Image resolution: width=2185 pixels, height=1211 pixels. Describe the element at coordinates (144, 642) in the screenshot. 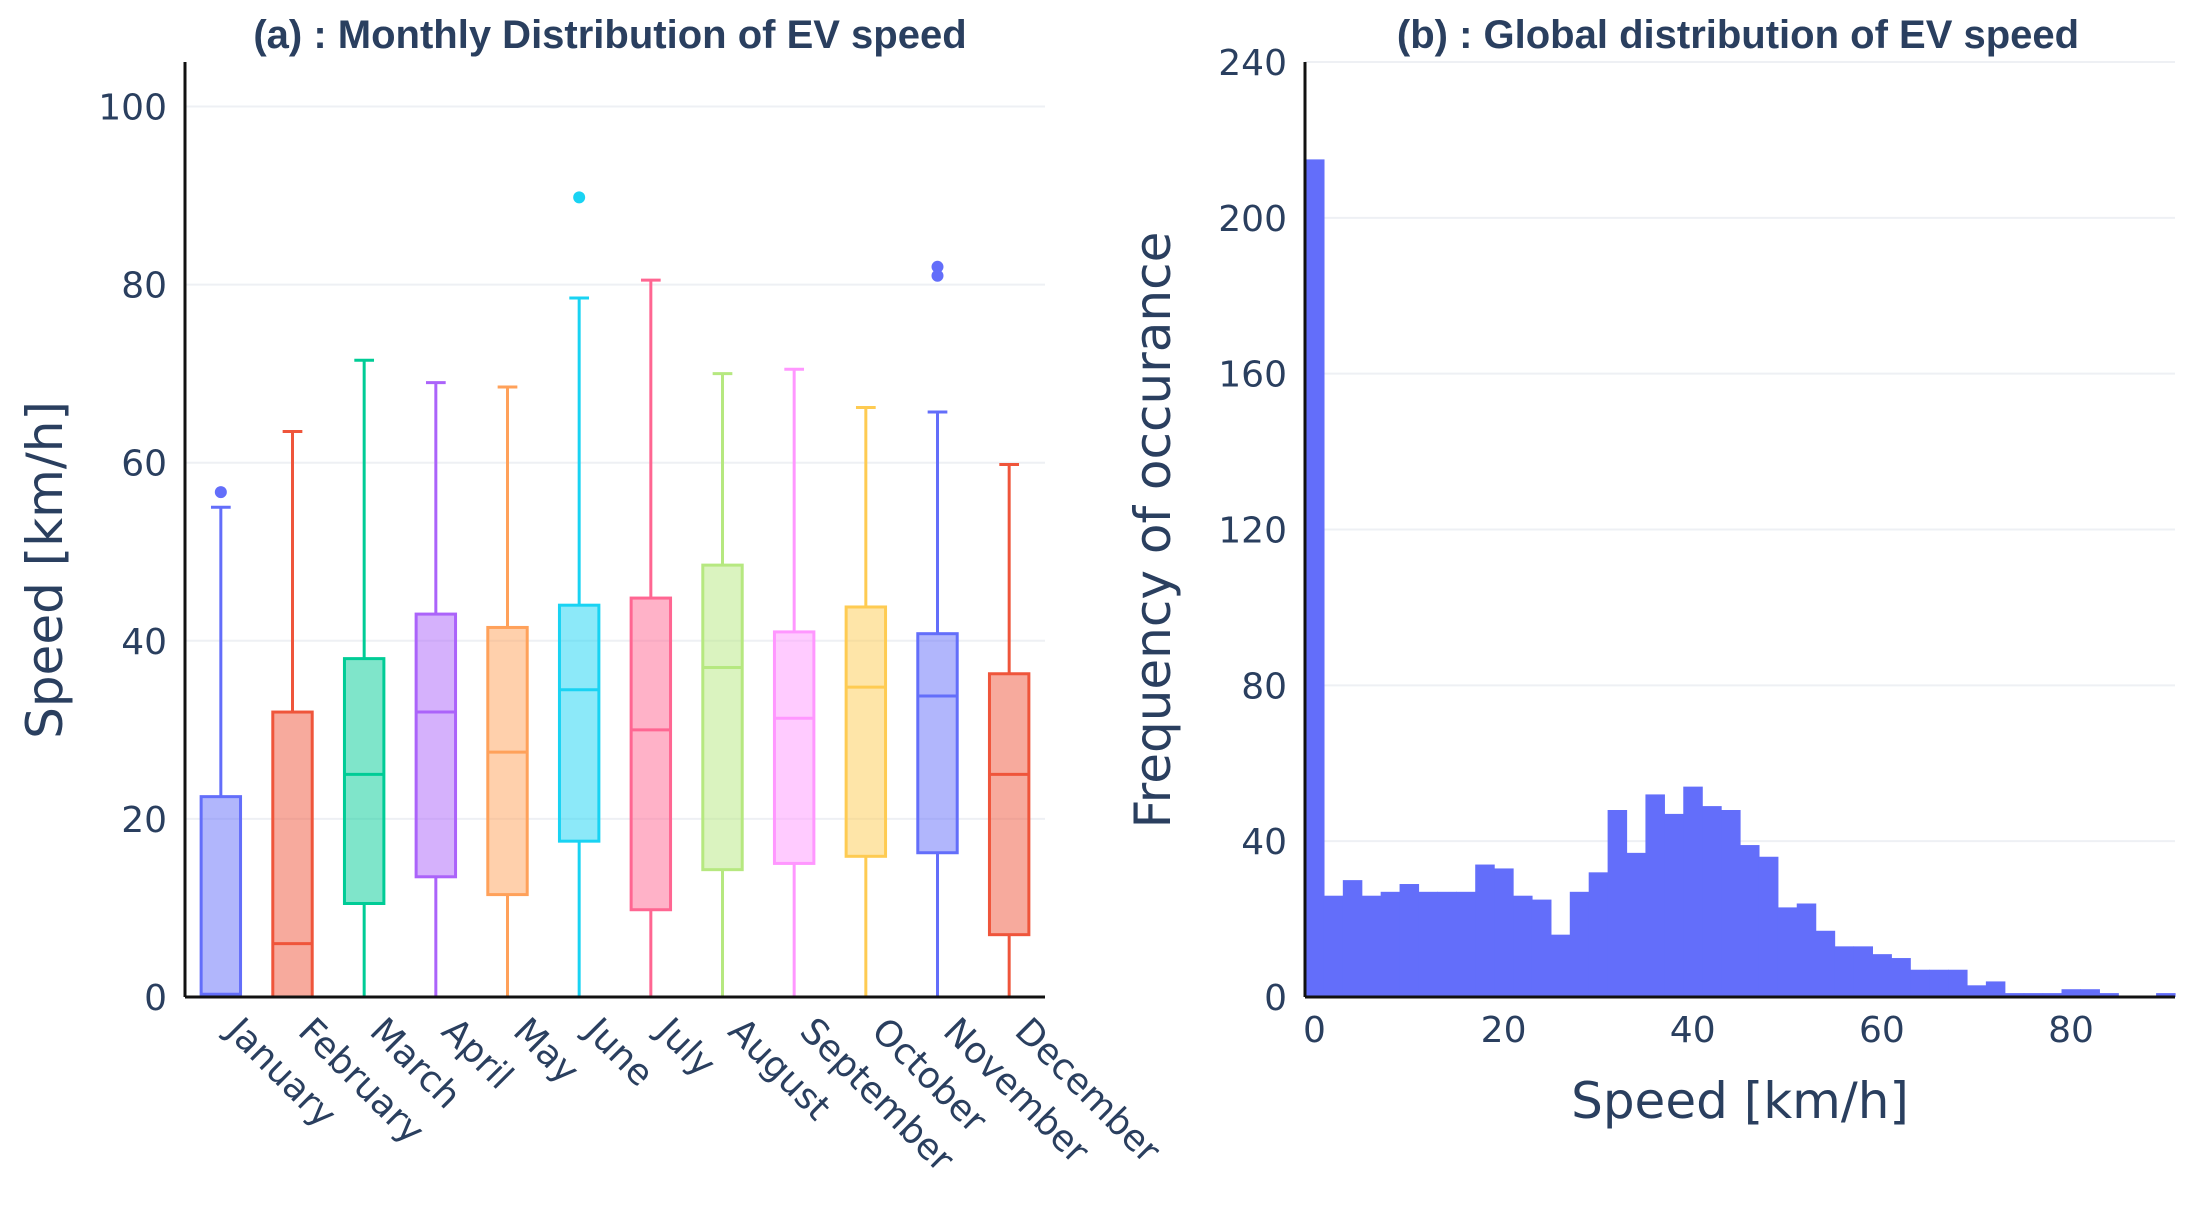

I see `box-plot-y-tick-label: 40` at that location.